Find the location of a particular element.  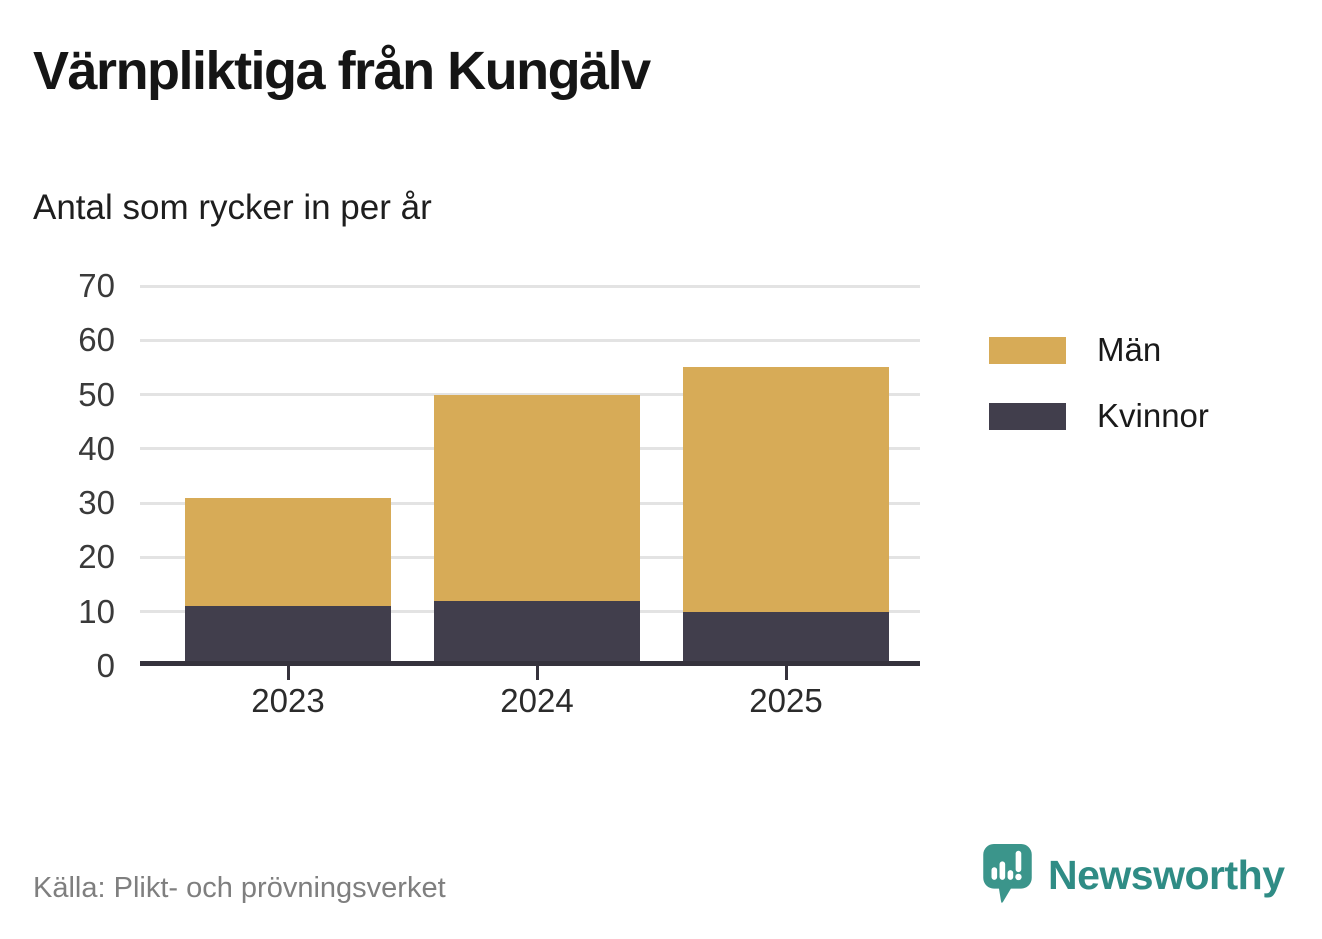

bar-segment-män-2023 is located at coordinates (288, 552).